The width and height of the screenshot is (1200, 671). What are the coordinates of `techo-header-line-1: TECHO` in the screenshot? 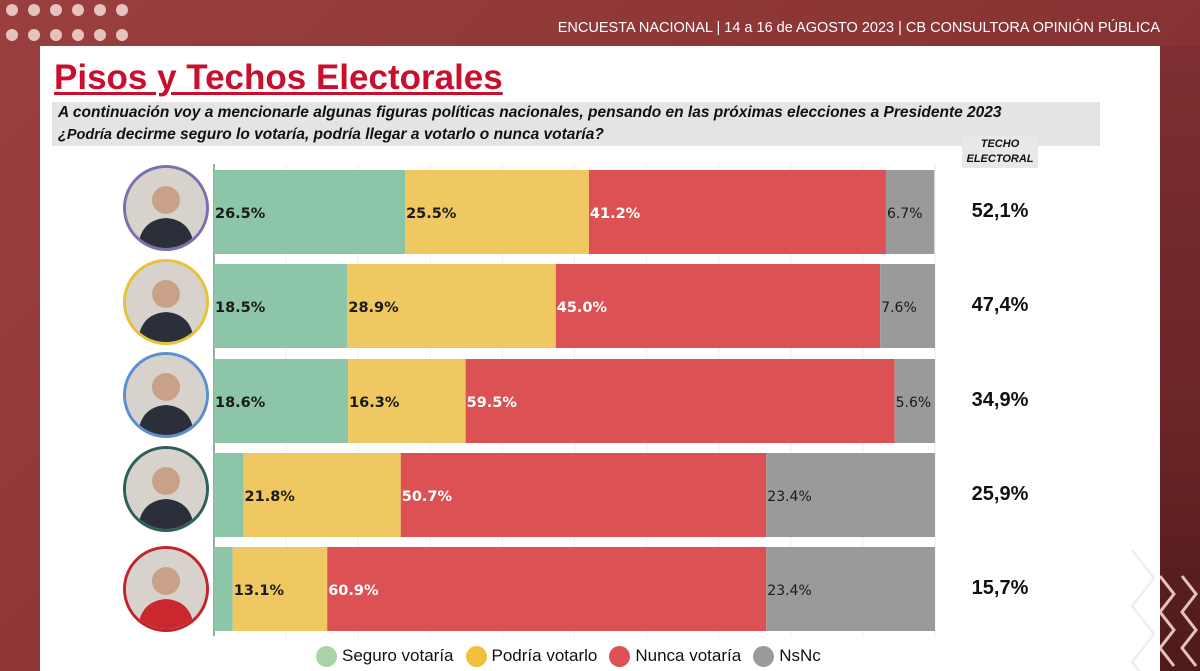 It's located at (1000, 144).